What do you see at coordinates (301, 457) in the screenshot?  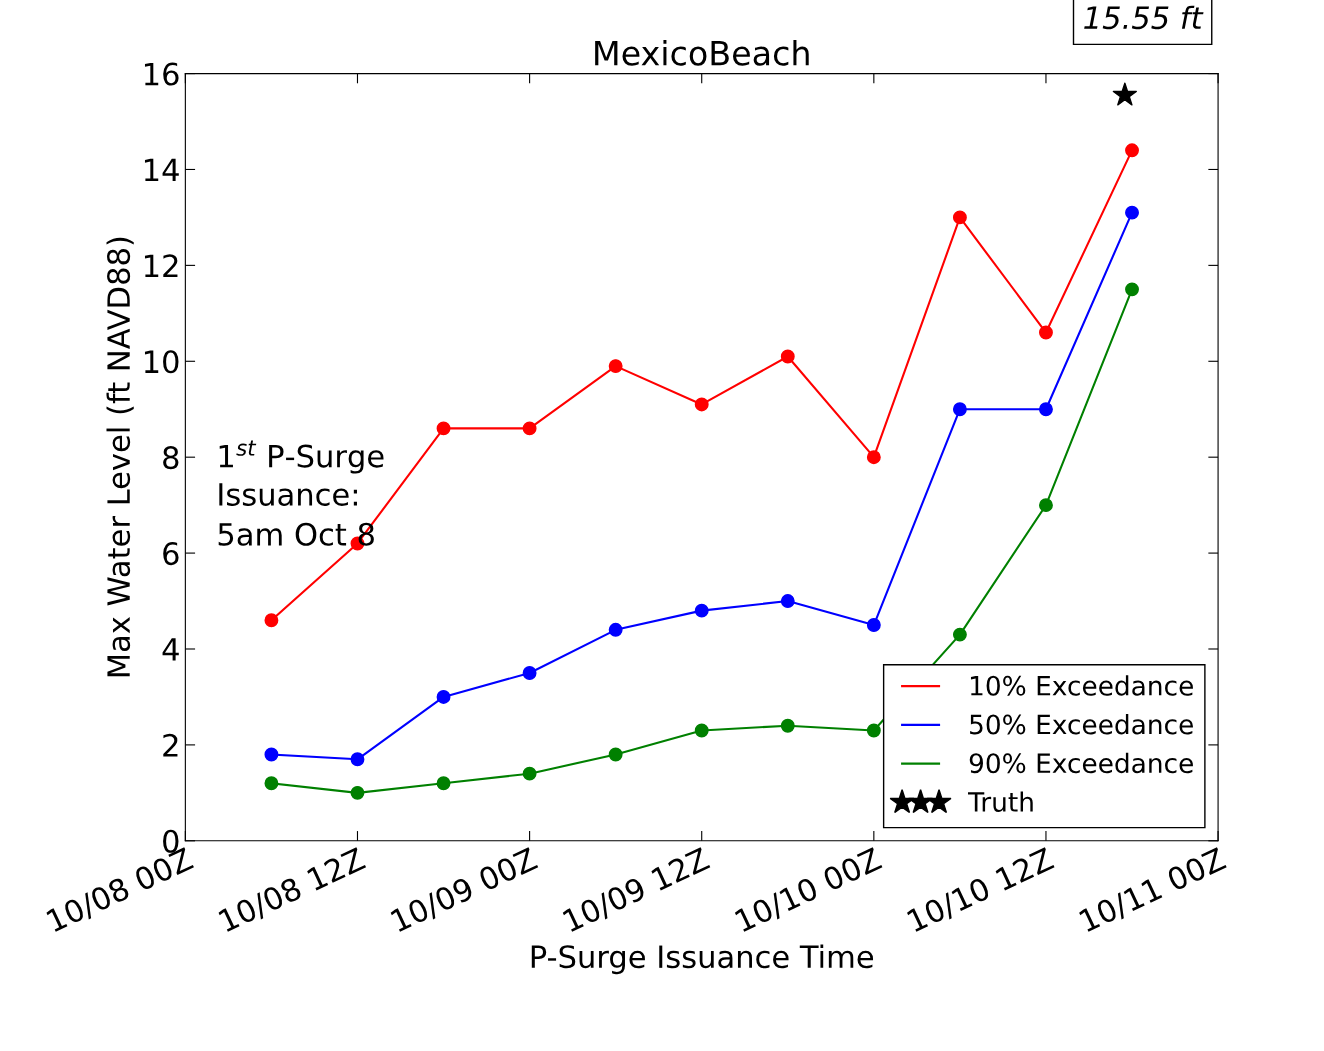 I see `annotation: 1$^{st}$ P-Surge` at bounding box center [301, 457].